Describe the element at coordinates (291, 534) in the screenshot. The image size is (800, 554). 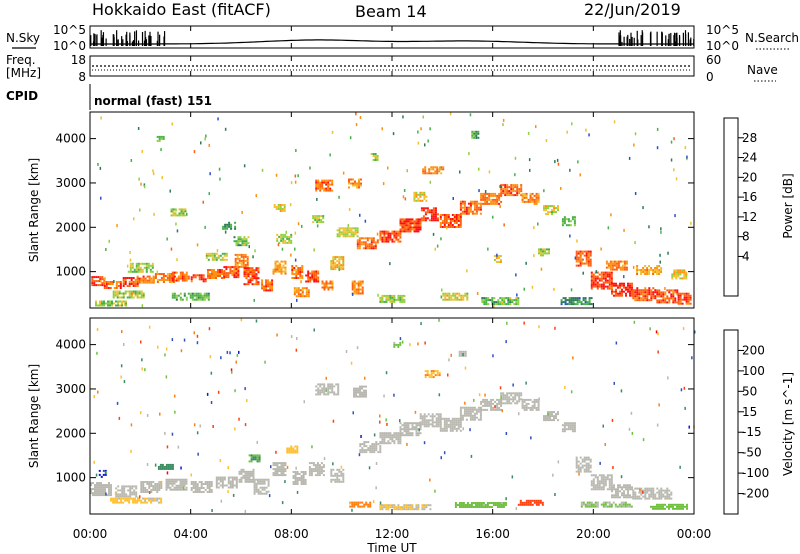
I see `x-tick-label-2: 08:00` at that location.